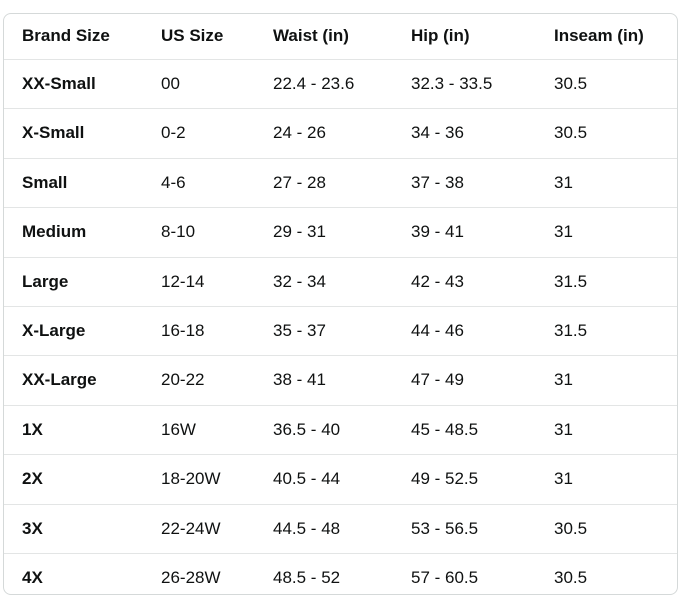  Describe the element at coordinates (199, 83) in the screenshot. I see `value-cell: 00` at that location.